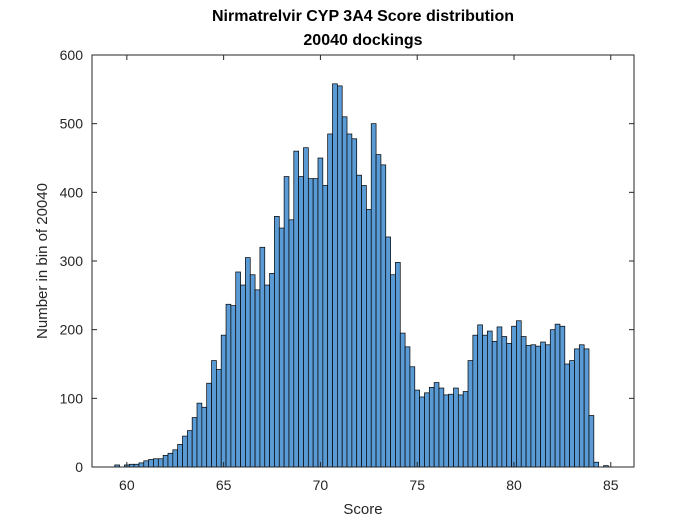 The image size is (700, 525). I want to click on y-tick-label-0: 0, so click(79, 467).